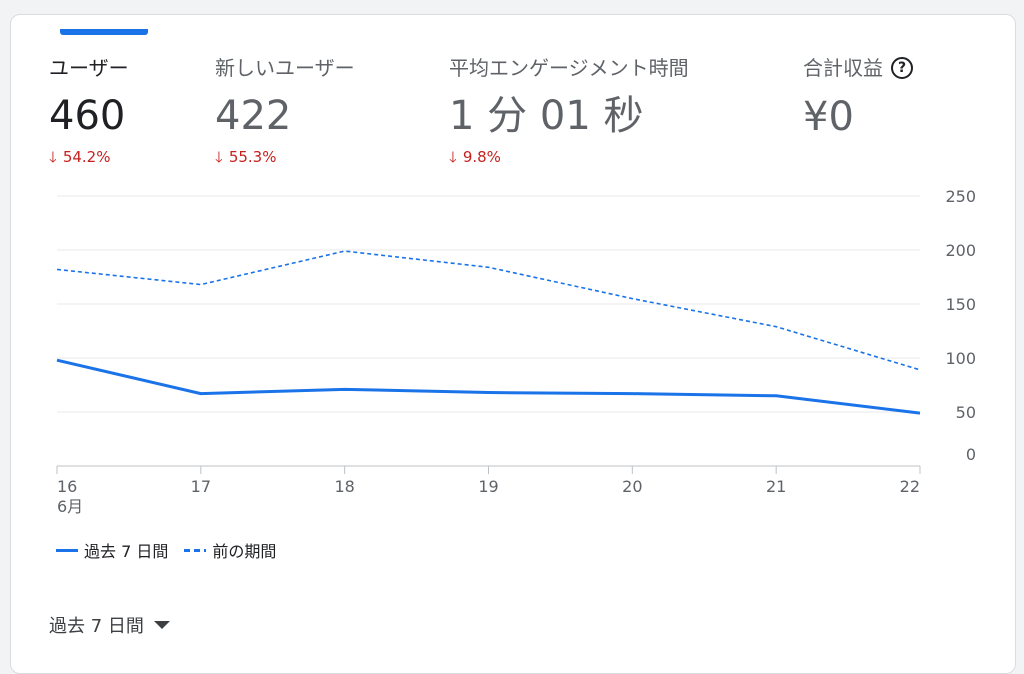  I want to click on x-tick-label: 18, so click(344, 486).